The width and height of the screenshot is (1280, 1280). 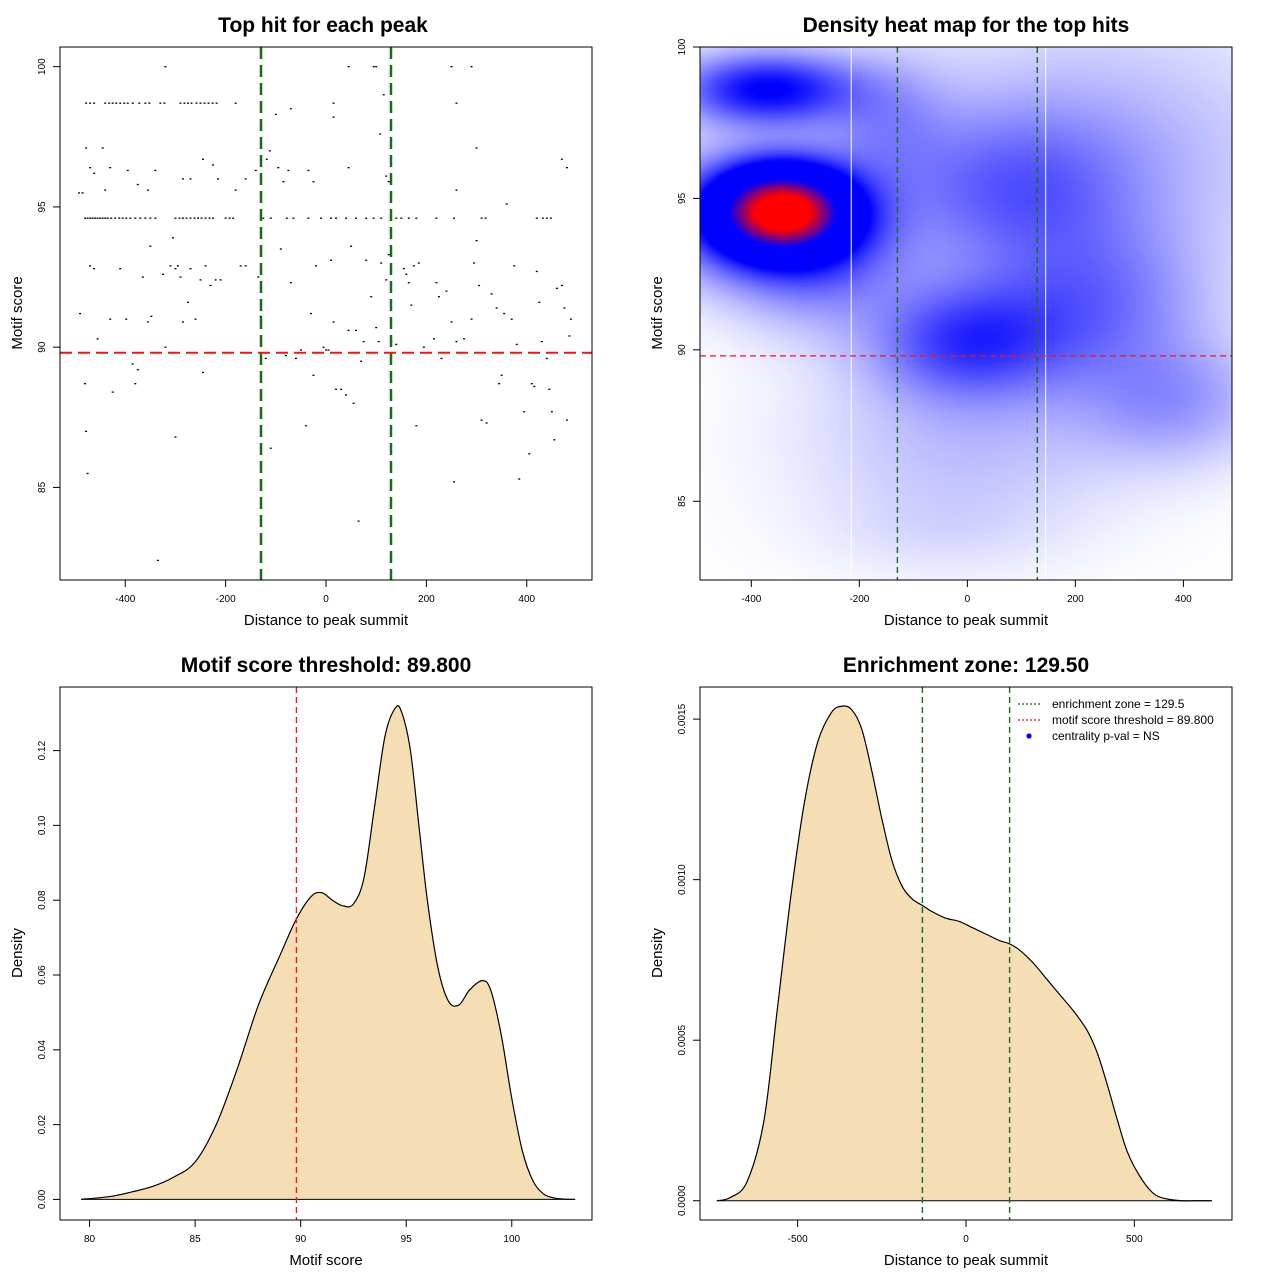 What do you see at coordinates (302, 1232) in the screenshot?
I see `x-axis: 80 85 90 95 100` at bounding box center [302, 1232].